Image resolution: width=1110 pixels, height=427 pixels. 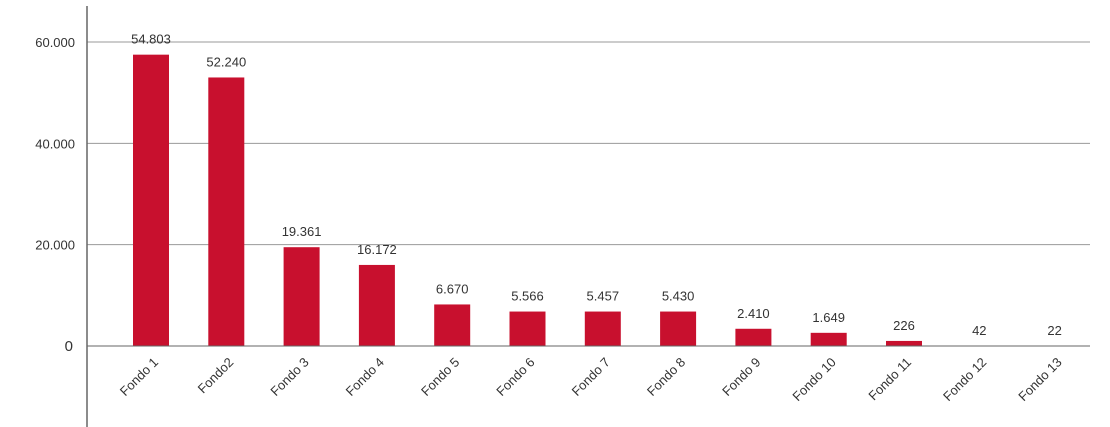 What do you see at coordinates (889, 379) in the screenshot?
I see `x-tick-label: Fondo 11` at bounding box center [889, 379].